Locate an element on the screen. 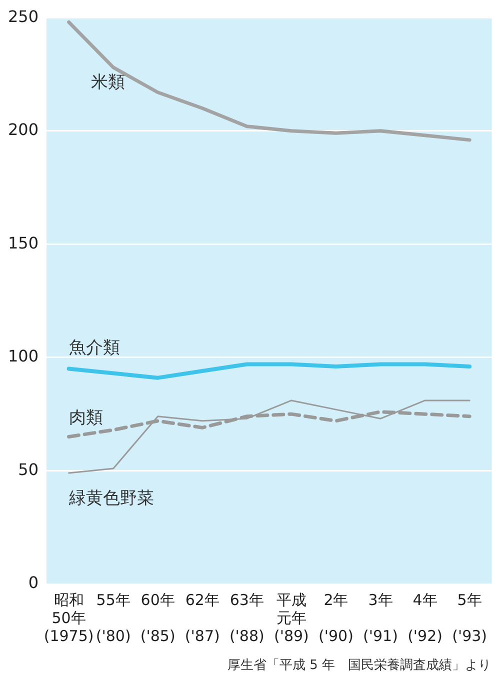 The height and width of the screenshot is (676, 495). category-label: 63年('88) is located at coordinates (246, 617).